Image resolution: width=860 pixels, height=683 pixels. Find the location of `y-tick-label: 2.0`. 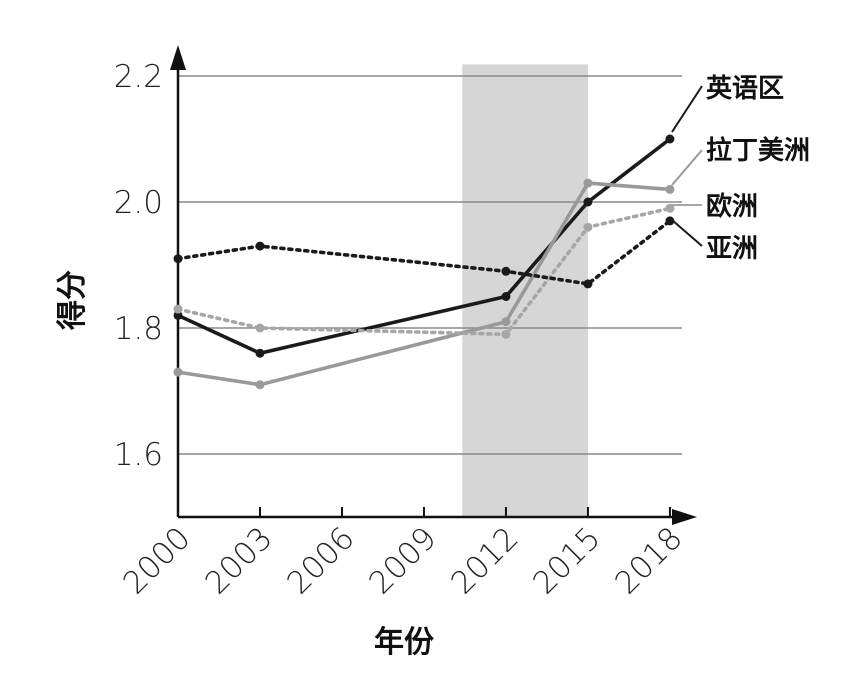

y-tick-label: 2.0 is located at coordinates (138, 203).